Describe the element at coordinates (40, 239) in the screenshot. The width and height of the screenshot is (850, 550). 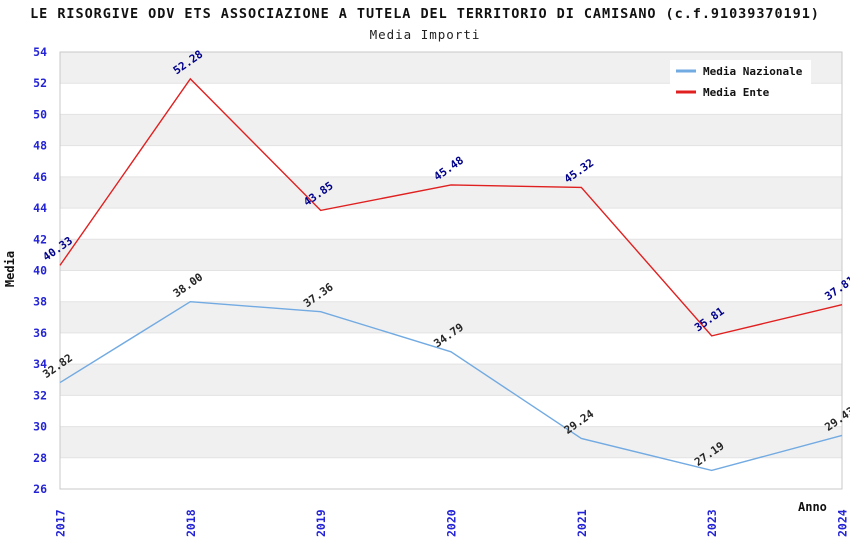
I see `y-tick-label: 42` at that location.